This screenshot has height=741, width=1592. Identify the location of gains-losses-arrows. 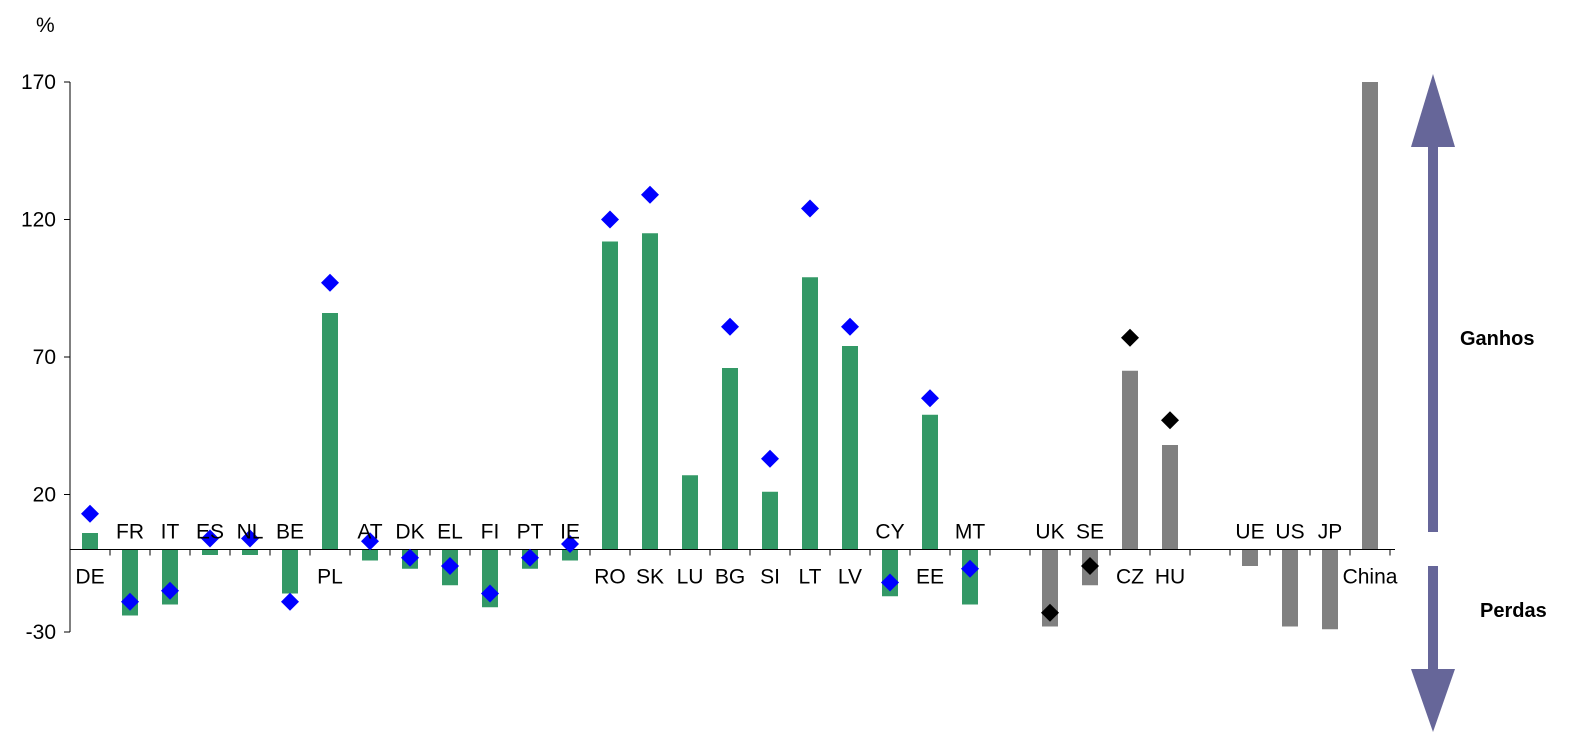
(1433, 403).